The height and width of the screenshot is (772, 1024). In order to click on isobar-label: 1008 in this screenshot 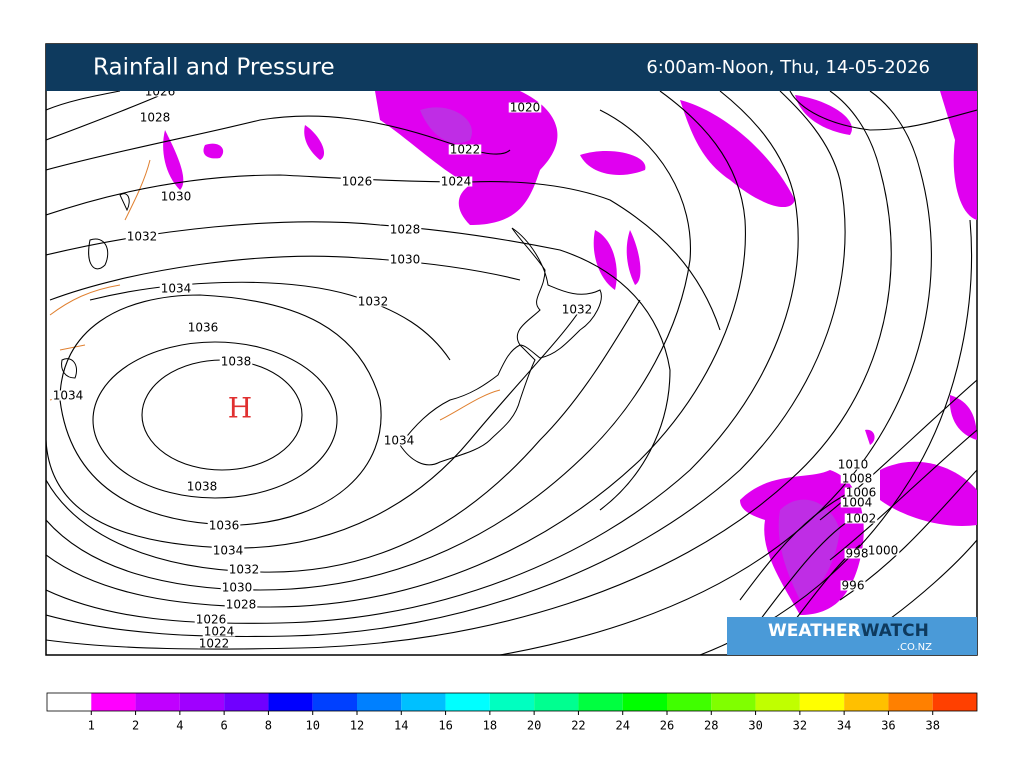, I will do `click(857, 479)`.